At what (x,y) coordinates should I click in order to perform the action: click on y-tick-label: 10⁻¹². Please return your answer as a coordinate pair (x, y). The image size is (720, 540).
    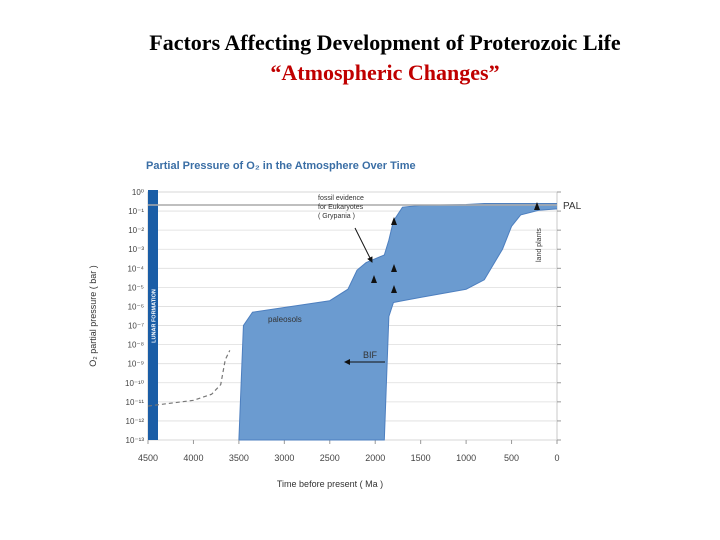
    Looking at the image, I should click on (135, 421).